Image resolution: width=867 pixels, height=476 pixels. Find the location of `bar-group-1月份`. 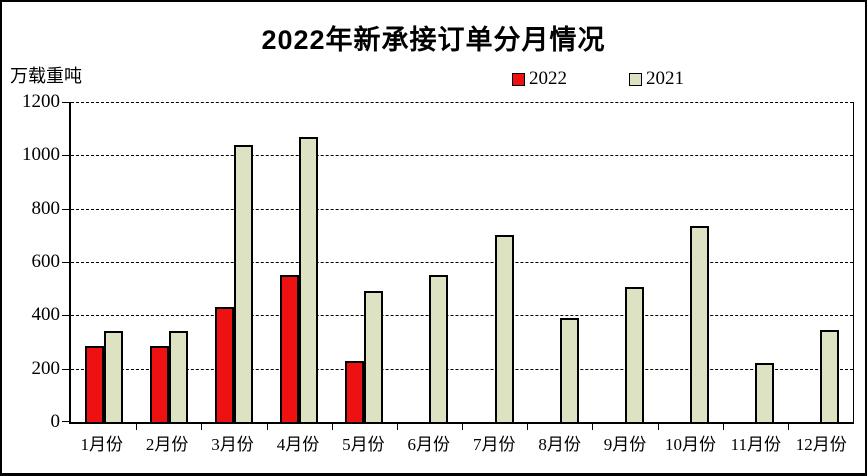

bar-group-1月份 is located at coordinates (103, 262).